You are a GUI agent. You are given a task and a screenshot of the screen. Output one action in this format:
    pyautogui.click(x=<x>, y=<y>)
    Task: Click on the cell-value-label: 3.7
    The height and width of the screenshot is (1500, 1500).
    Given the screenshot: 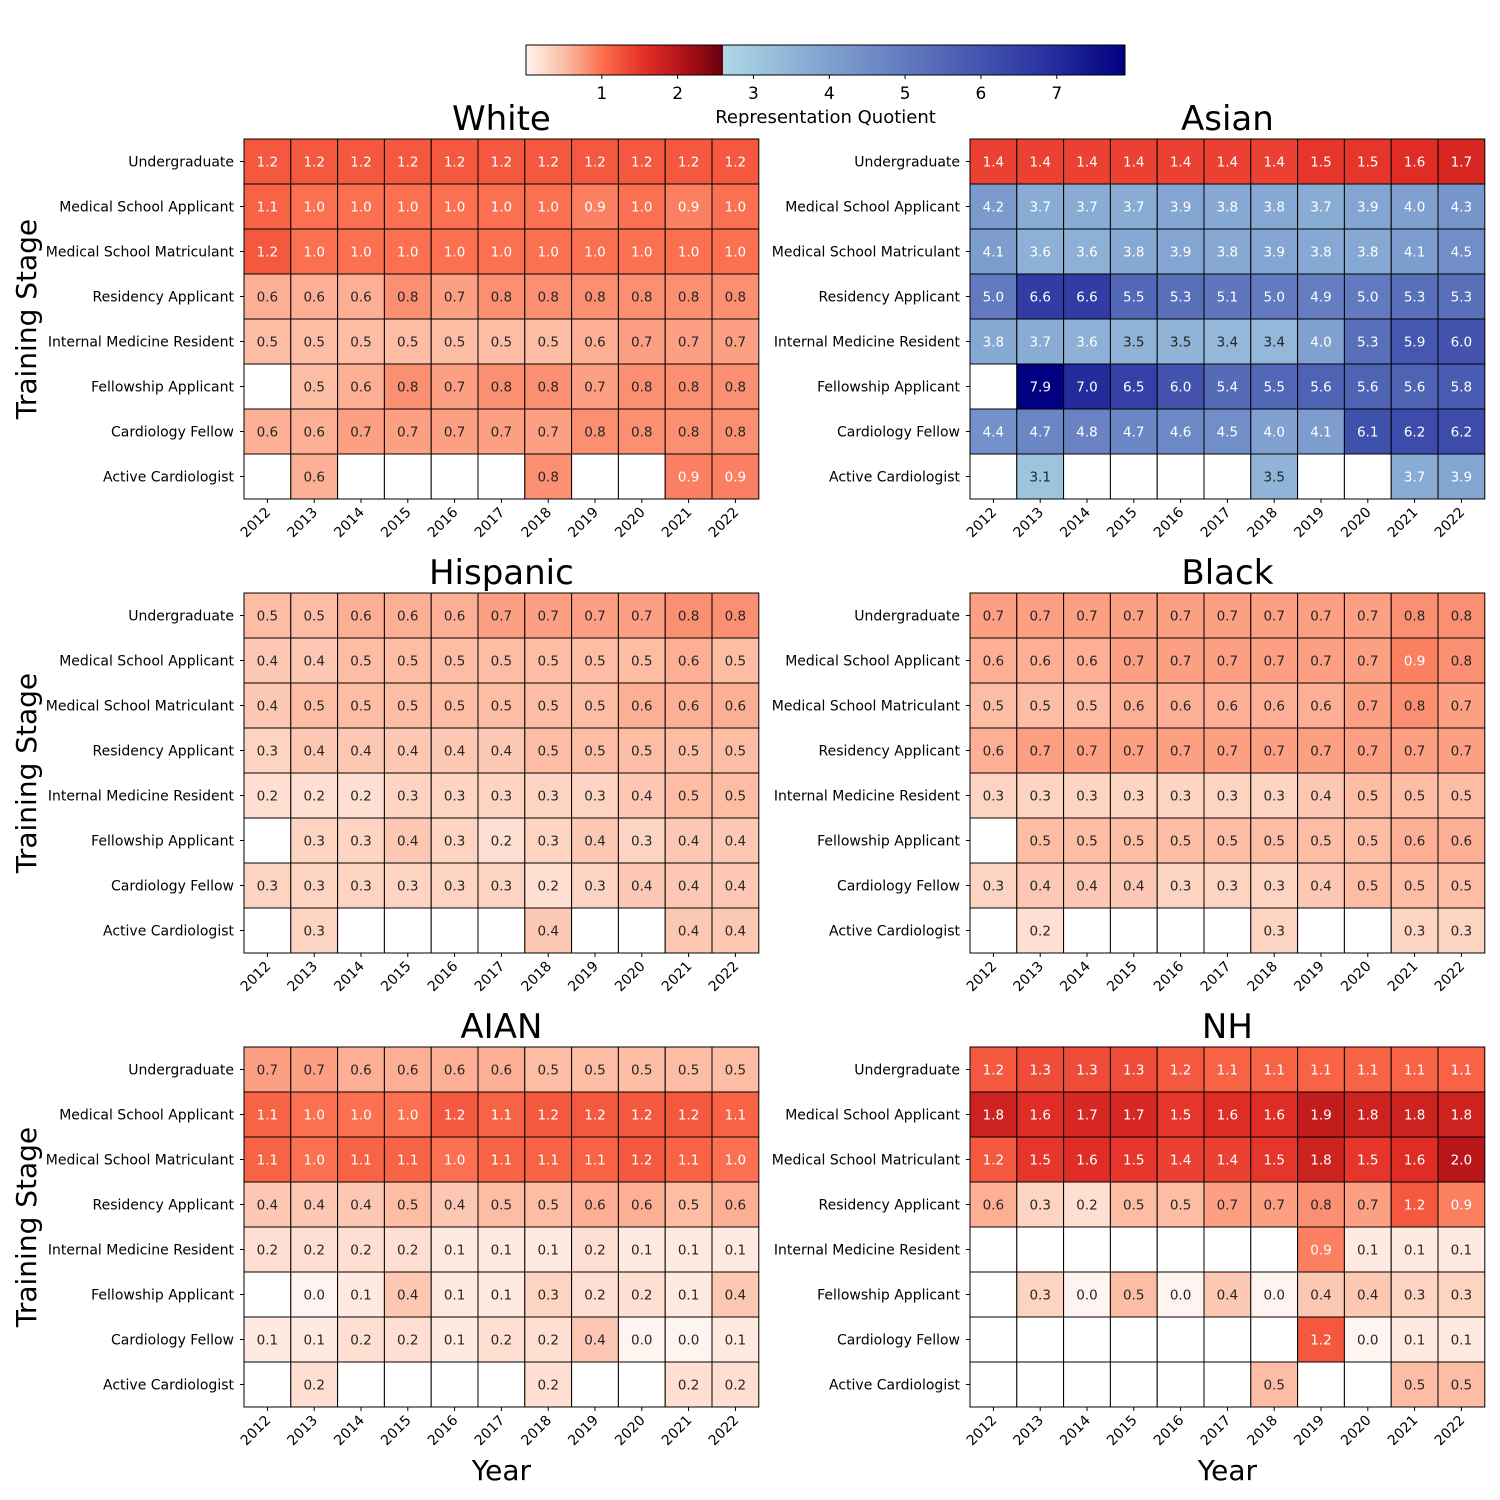 What is the action you would take?
    pyautogui.click(x=1414, y=478)
    